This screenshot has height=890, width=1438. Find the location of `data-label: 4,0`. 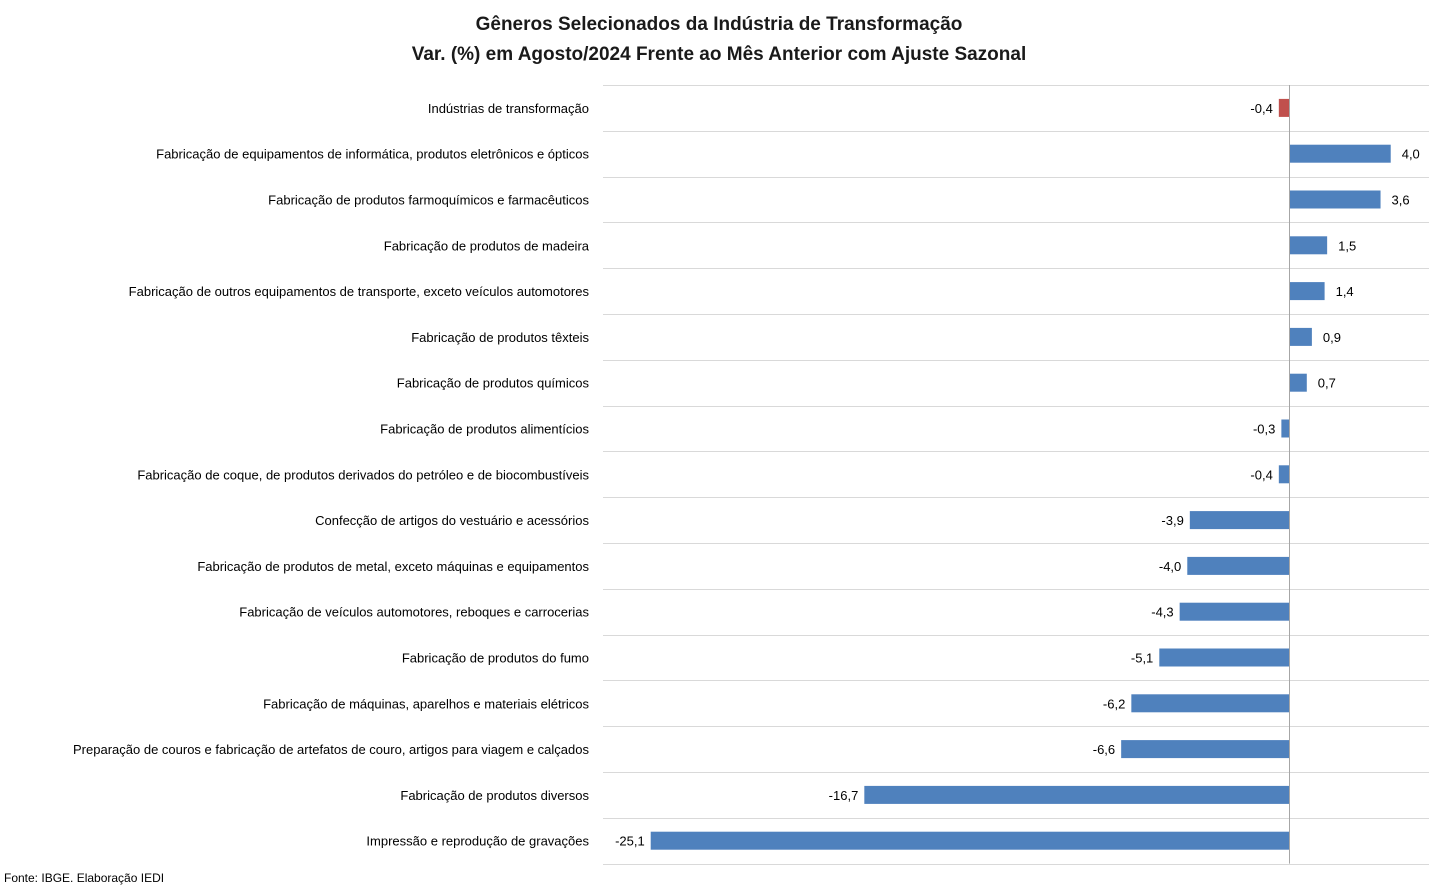

data-label: 4,0 is located at coordinates (1411, 154).